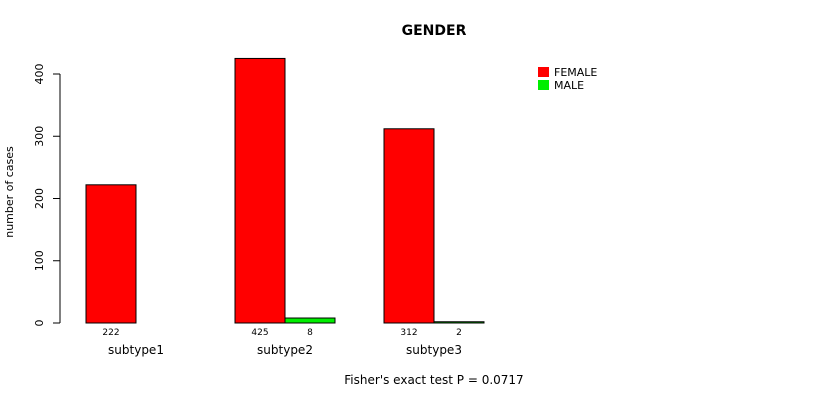 This screenshot has height=400, width=840. Describe the element at coordinates (459, 333) in the screenshot. I see `bar-value-label: 2` at that location.